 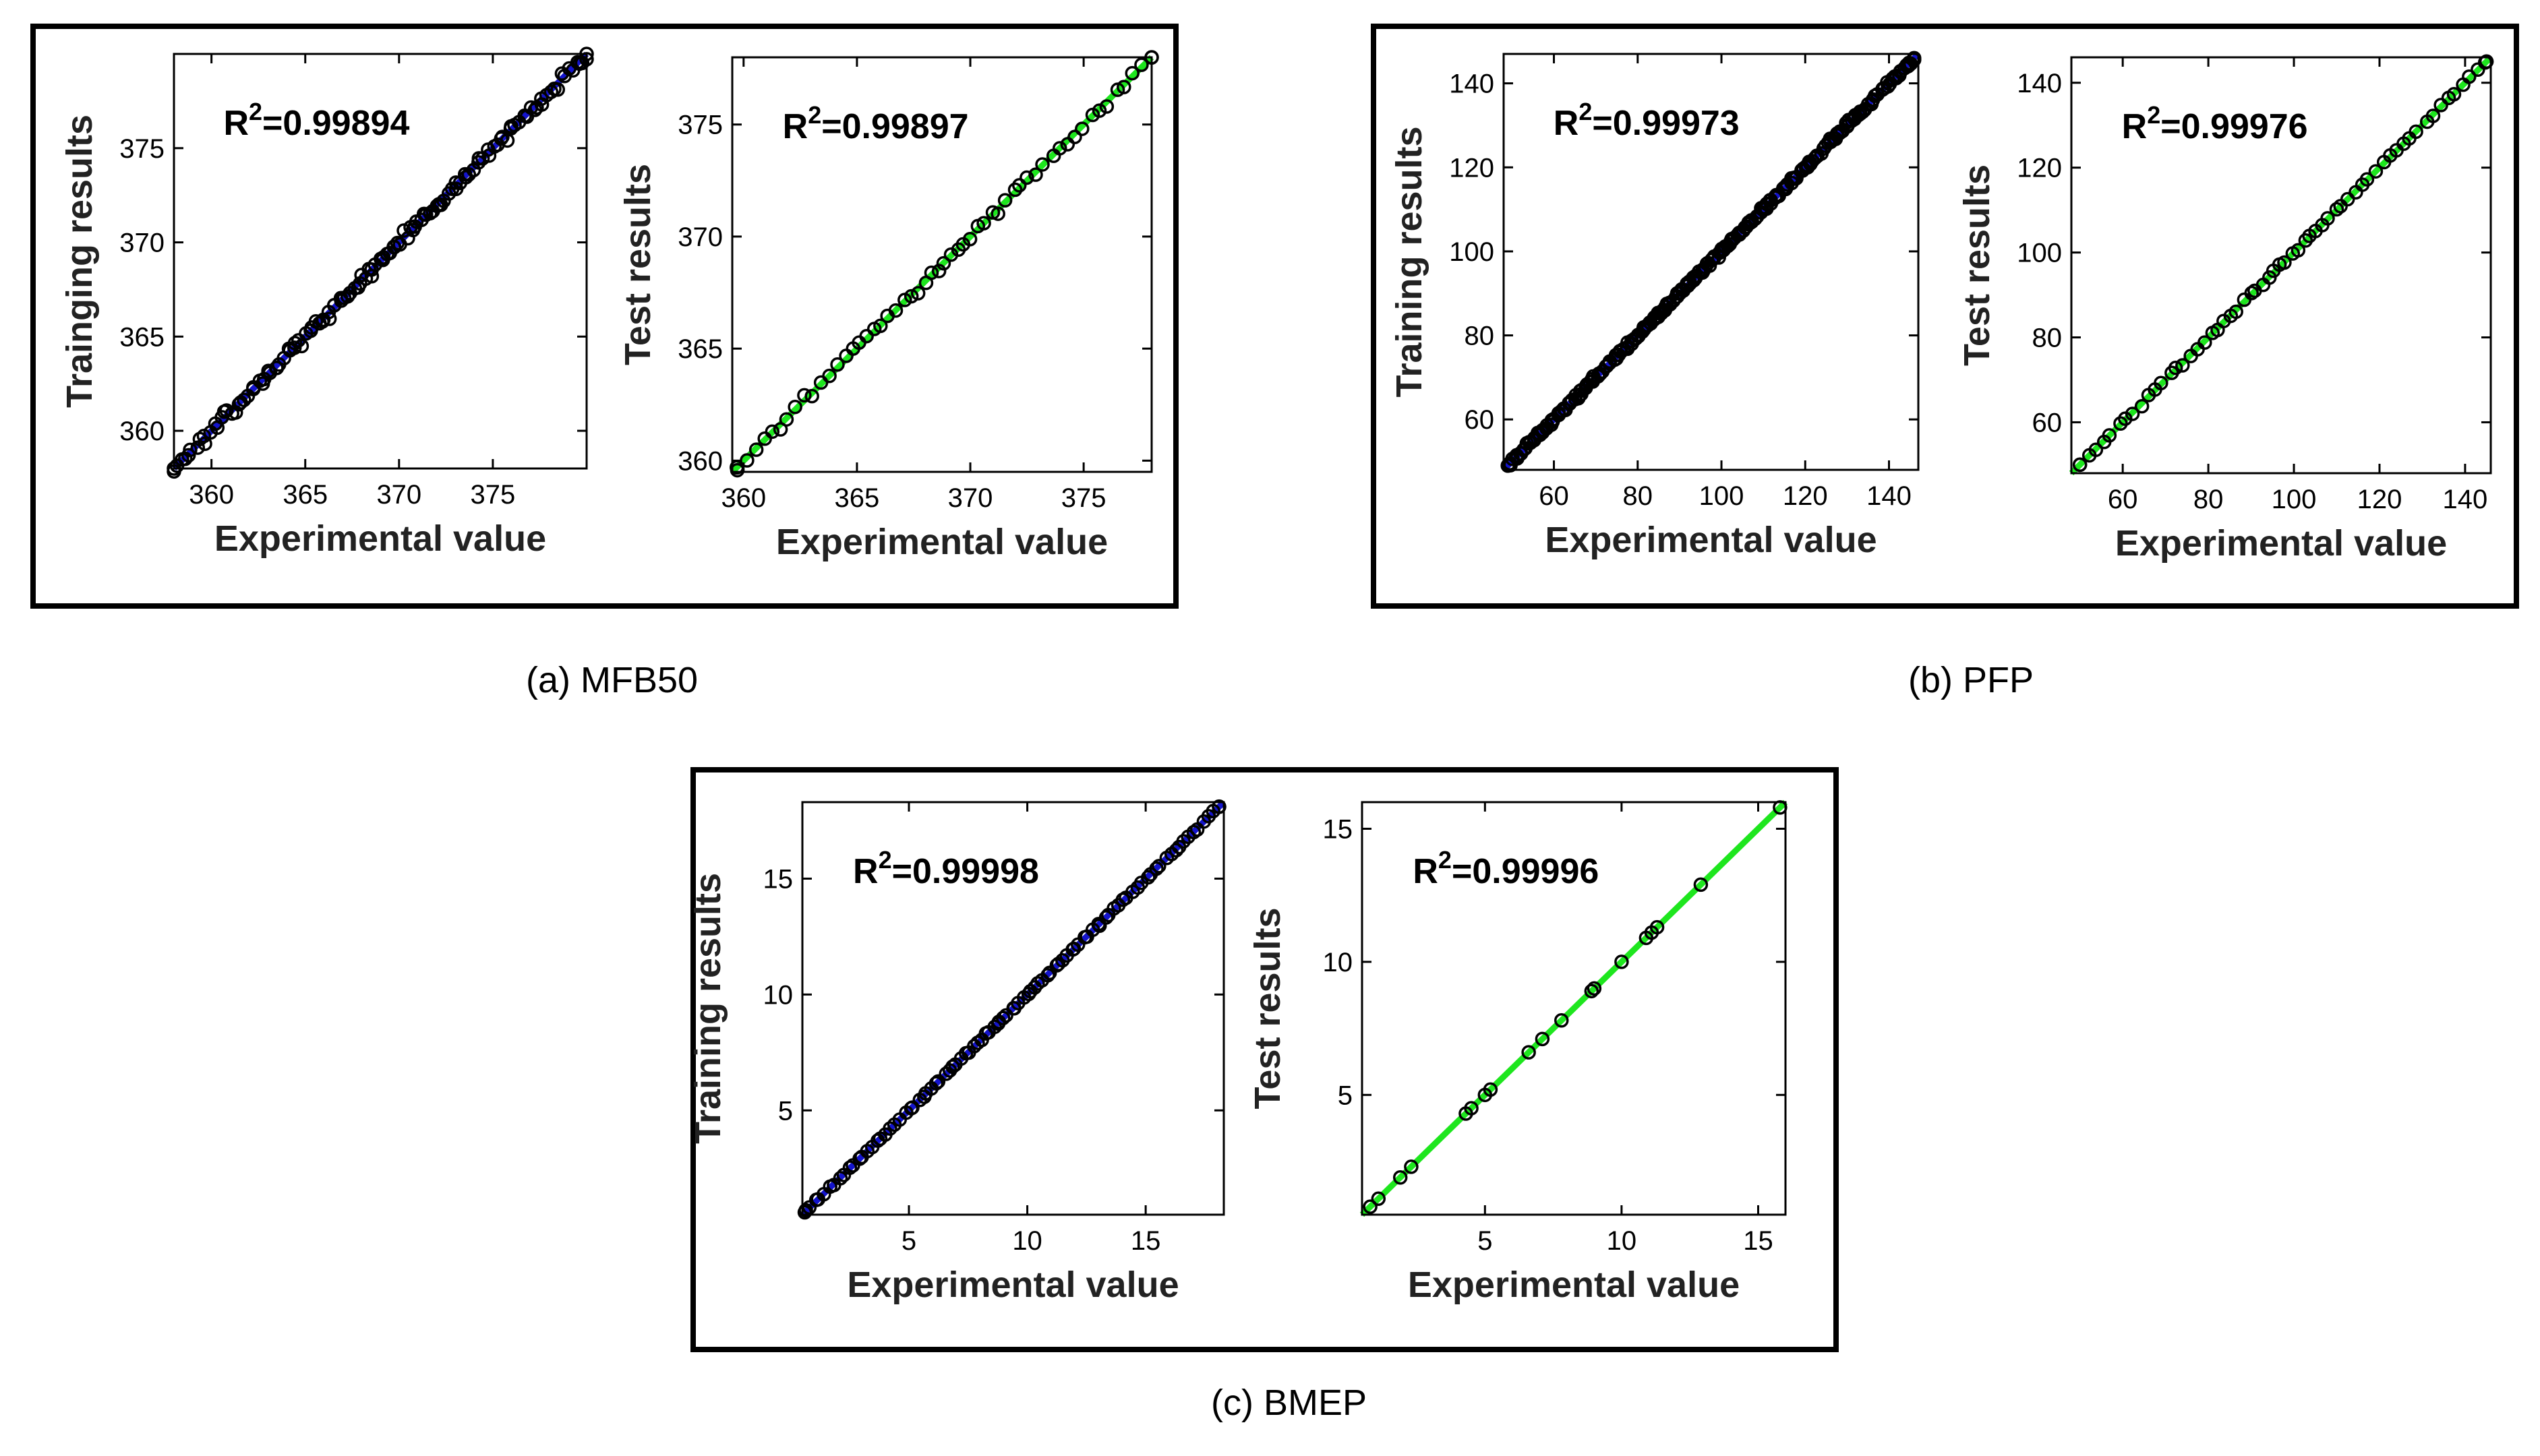 What do you see at coordinates (1289, 1403) in the screenshot?
I see `panel-c-caption: (c) BMEP` at bounding box center [1289, 1403].